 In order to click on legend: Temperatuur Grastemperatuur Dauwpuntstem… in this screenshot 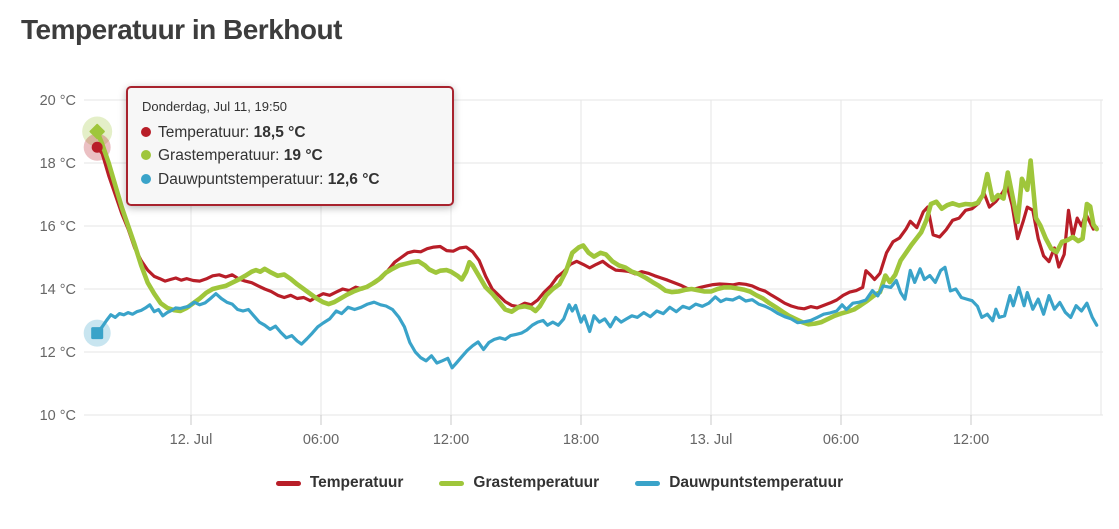, I will do `click(559, 483)`.